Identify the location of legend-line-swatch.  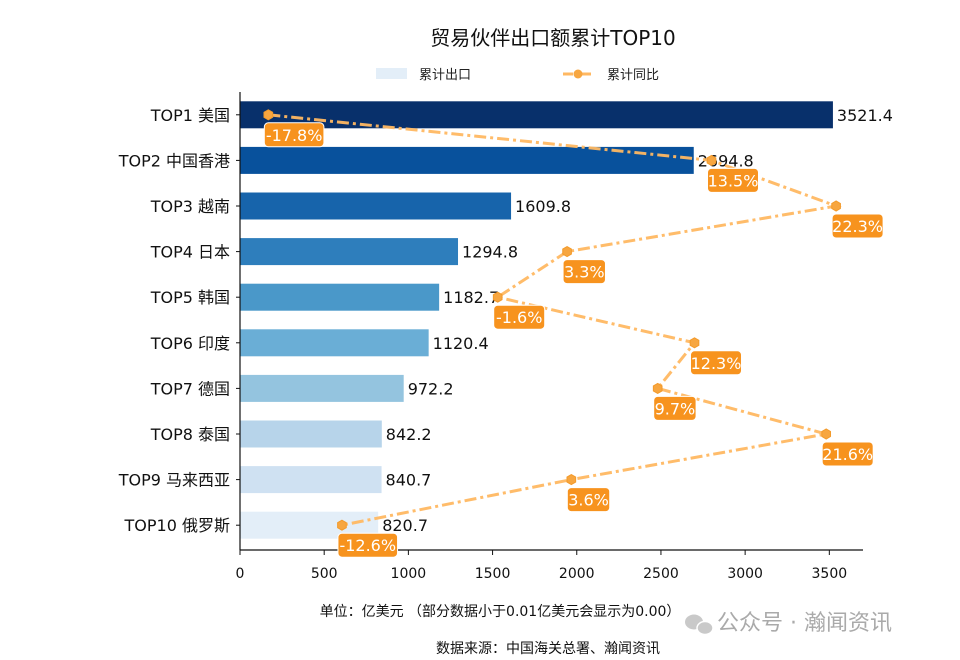
(578, 74).